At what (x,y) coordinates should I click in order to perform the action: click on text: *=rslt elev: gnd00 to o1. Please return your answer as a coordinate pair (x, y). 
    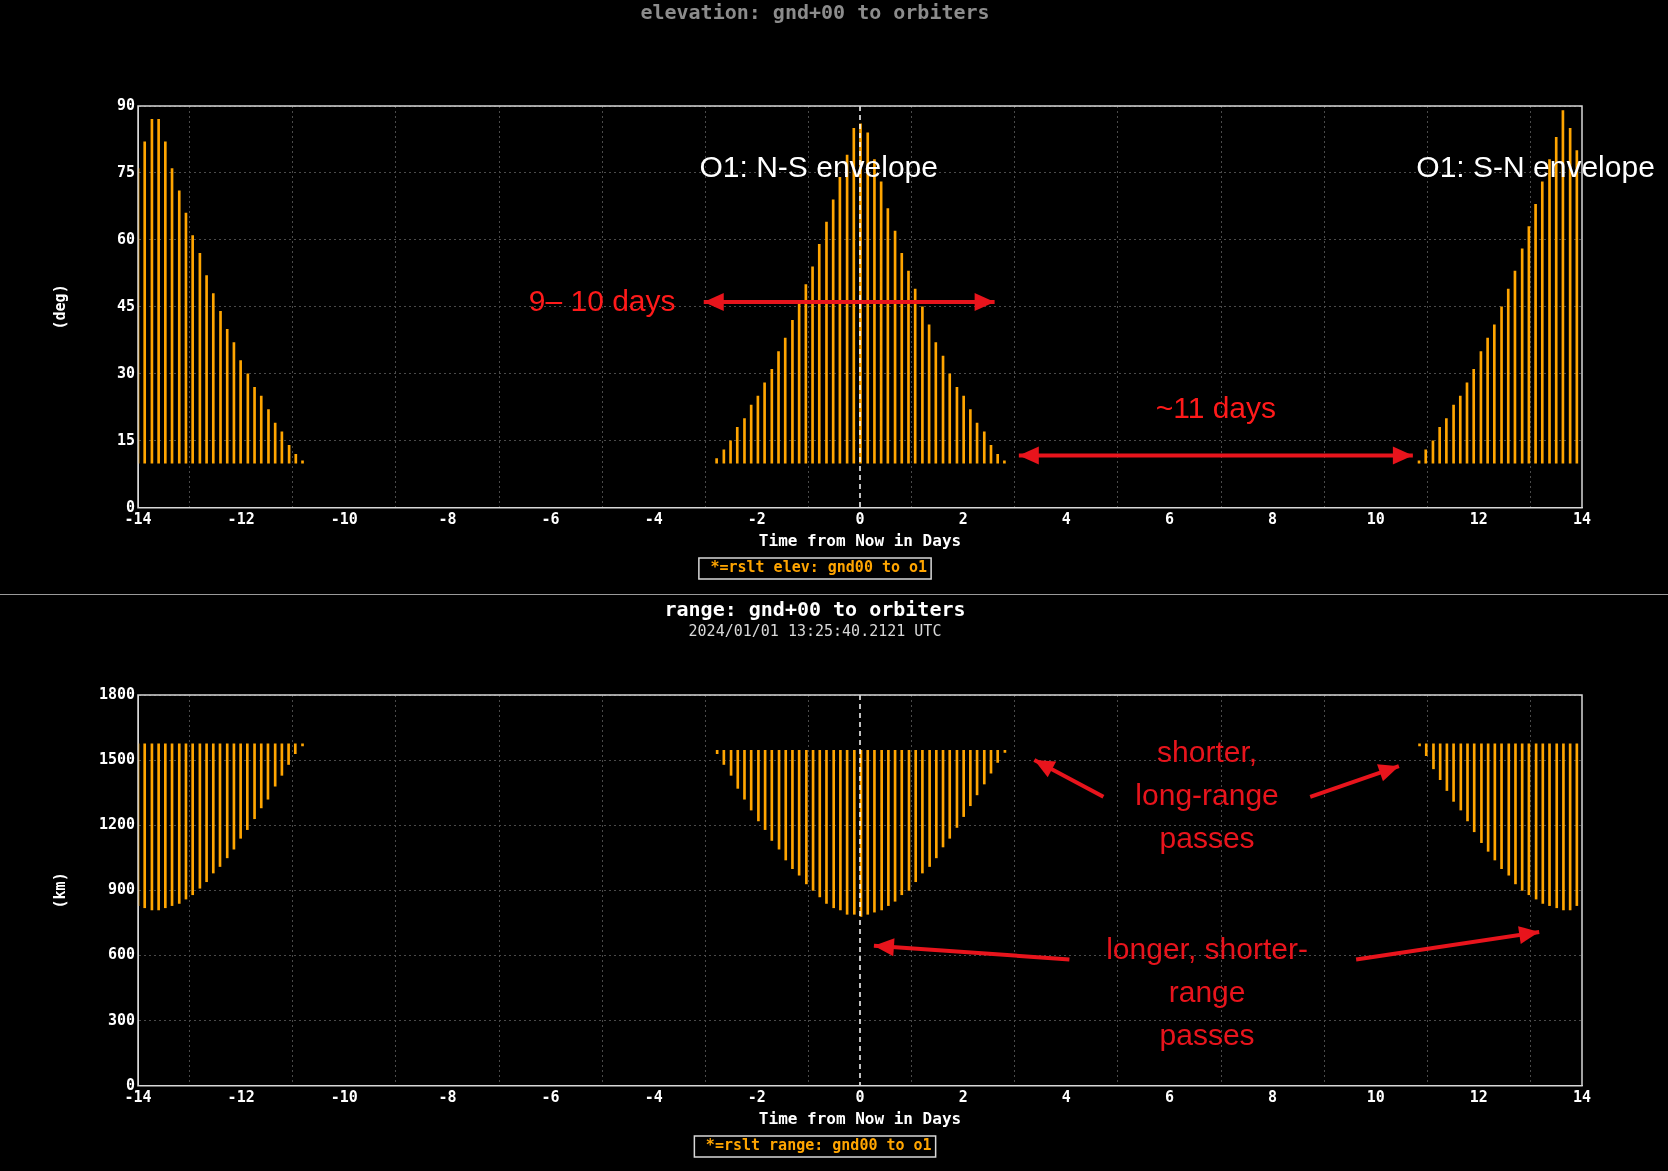
    Looking at the image, I should click on (819, 567).